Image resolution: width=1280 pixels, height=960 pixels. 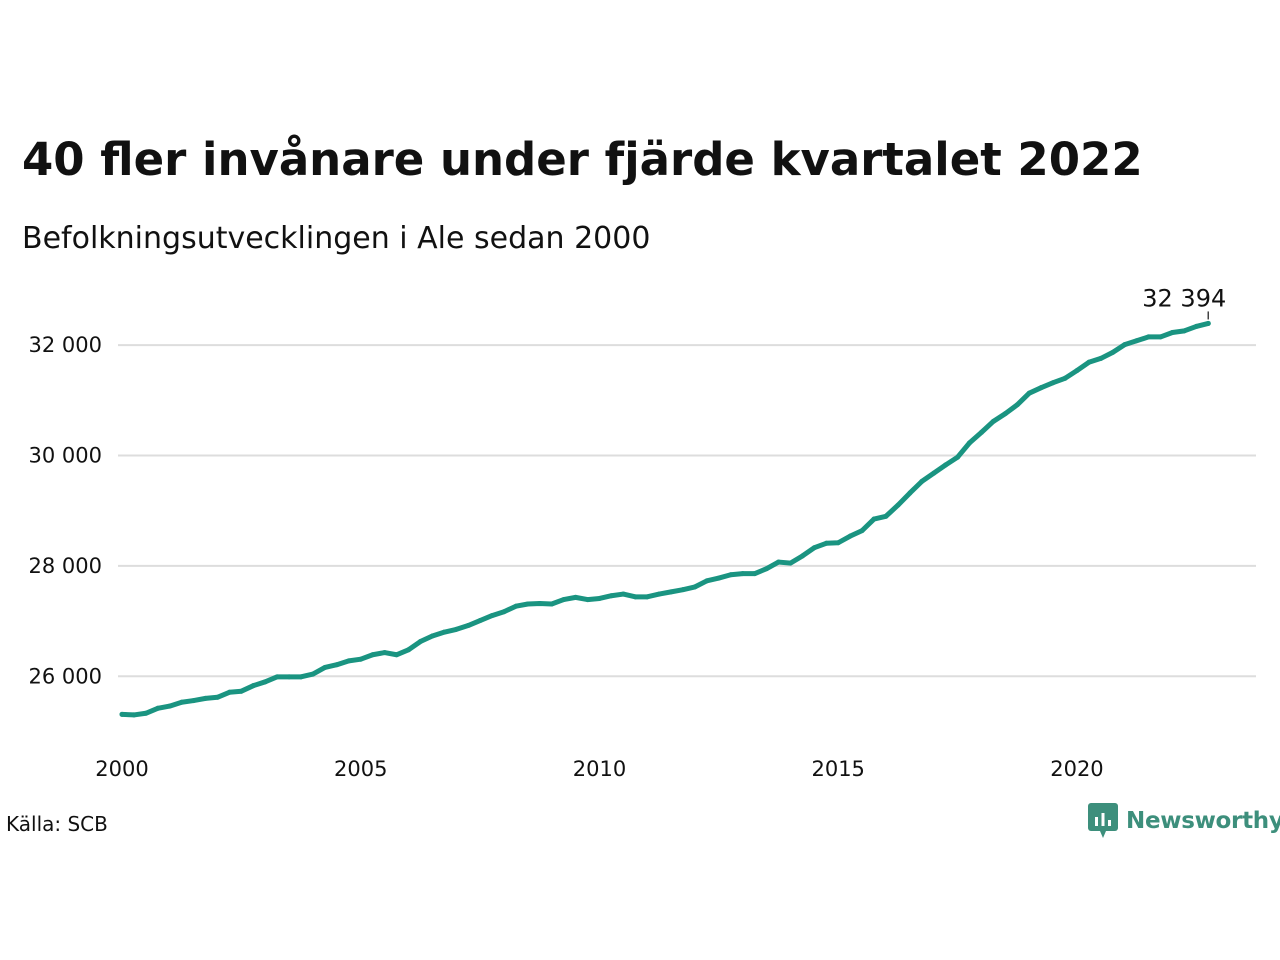 I want to click on y-tick-label: 32 000, so click(x=65, y=345).